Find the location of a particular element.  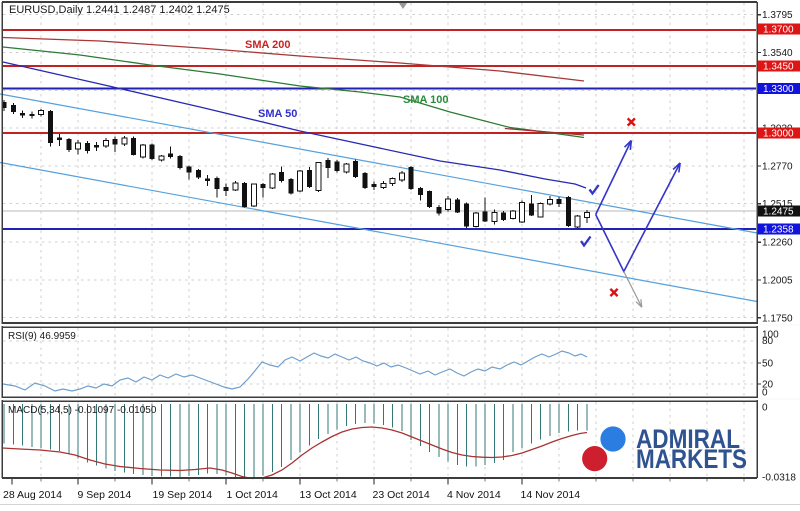

svg-text: SMA 100 is located at coordinates (425, 100).